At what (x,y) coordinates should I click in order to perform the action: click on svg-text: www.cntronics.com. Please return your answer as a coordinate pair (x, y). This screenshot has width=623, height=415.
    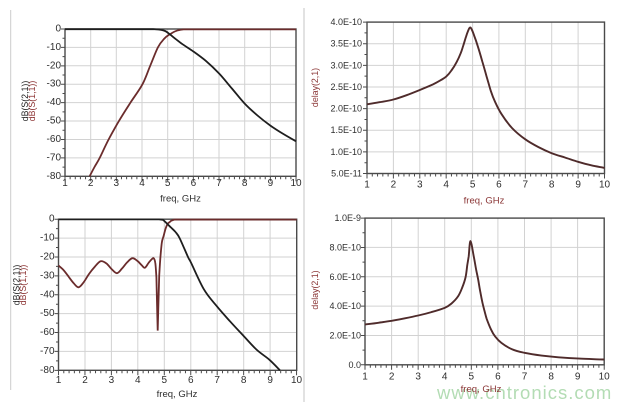
    Looking at the image, I should click on (524, 392).